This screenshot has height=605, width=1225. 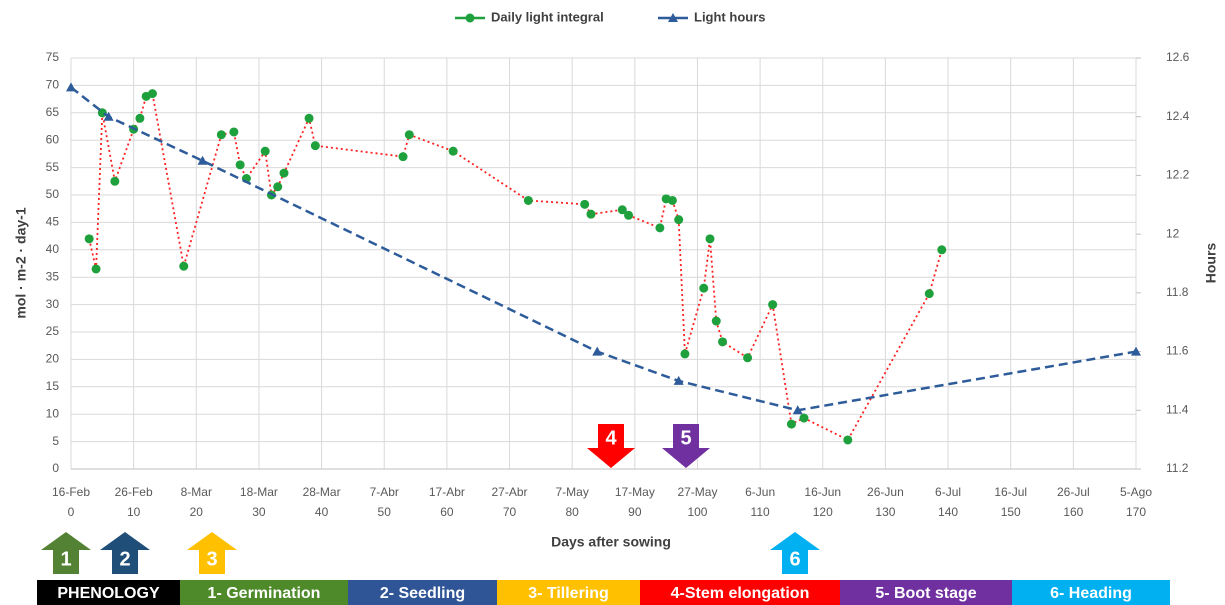 I want to click on y2-axis-label: Hours, so click(x=1211, y=263).